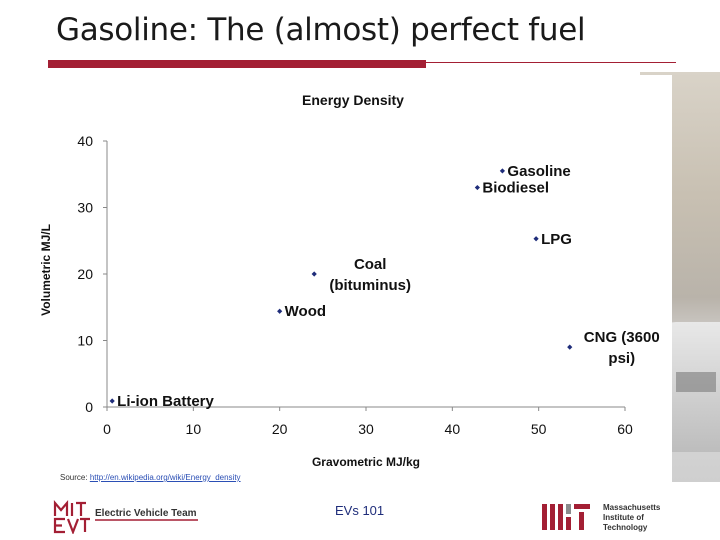  Describe the element at coordinates (360, 510) in the screenshot. I see `footer-center-text: EVs 101` at that location.